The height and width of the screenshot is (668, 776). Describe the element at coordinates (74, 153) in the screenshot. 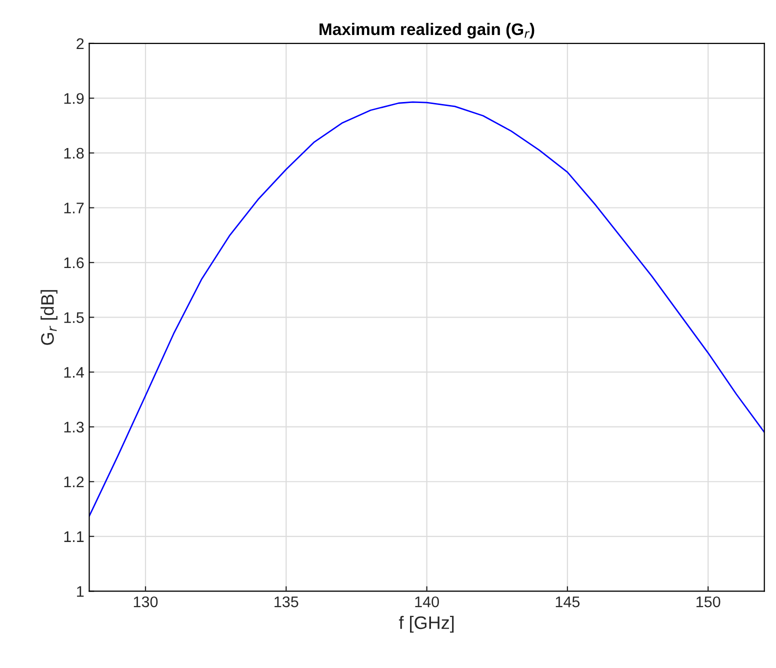

I see `y-tick-label: 1.8` at that location.